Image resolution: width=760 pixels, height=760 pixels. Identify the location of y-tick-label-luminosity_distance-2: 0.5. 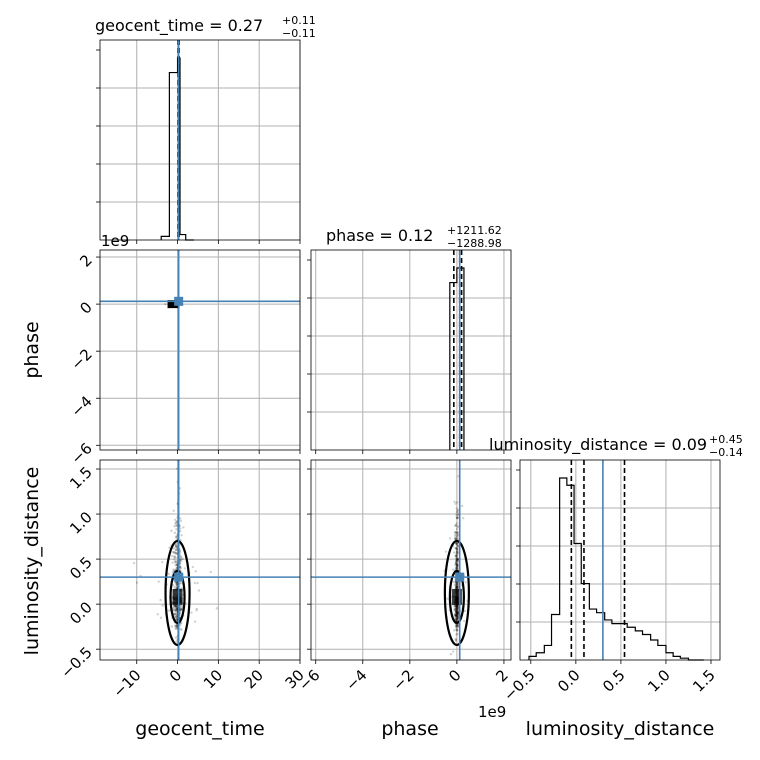
(81, 568).